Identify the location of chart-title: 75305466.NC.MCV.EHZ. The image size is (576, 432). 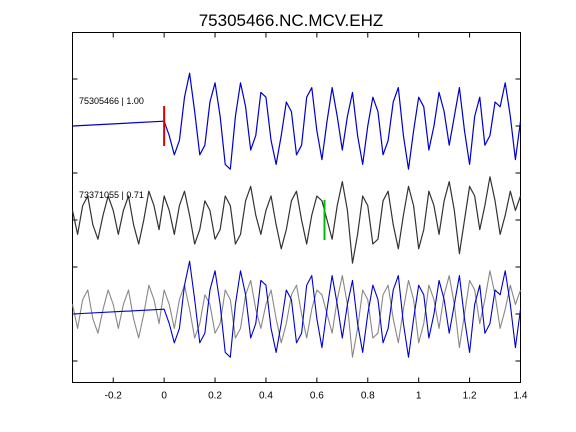
(291, 20).